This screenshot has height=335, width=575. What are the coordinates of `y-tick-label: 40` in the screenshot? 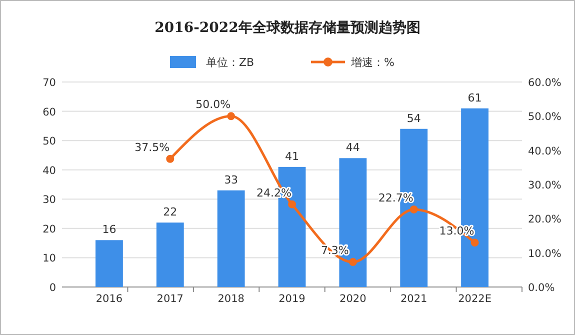 It's located at (49, 170).